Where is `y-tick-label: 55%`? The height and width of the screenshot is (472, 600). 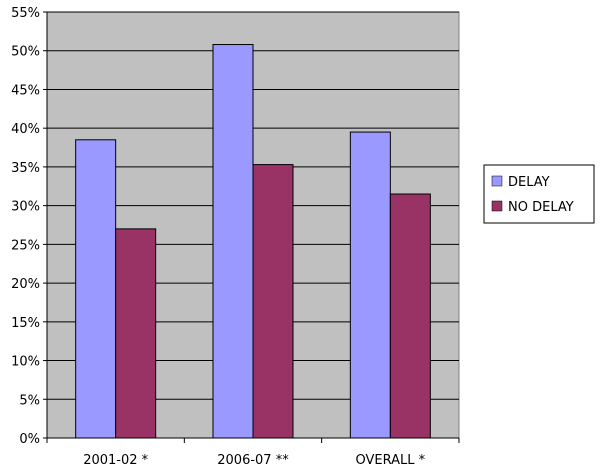
y-tick-label: 55% is located at coordinates (25, 13).